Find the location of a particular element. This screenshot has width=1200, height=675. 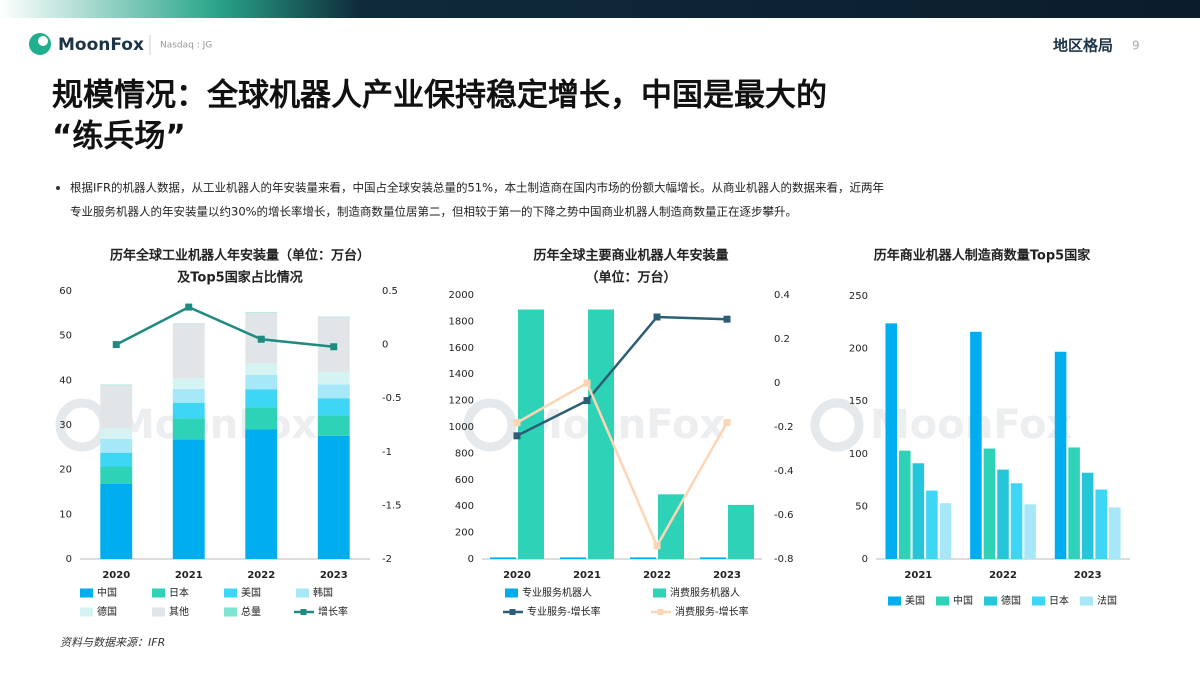

legend-label: 增长率 is located at coordinates (333, 611).